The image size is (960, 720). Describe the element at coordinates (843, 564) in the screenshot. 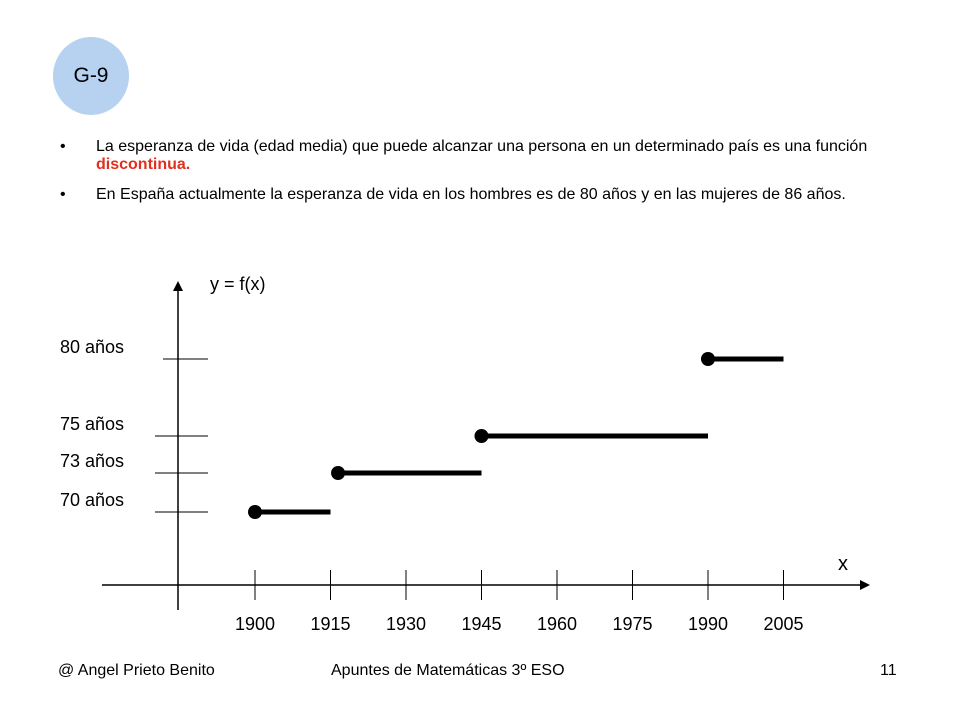

I see `x-axis-label: x` at that location.